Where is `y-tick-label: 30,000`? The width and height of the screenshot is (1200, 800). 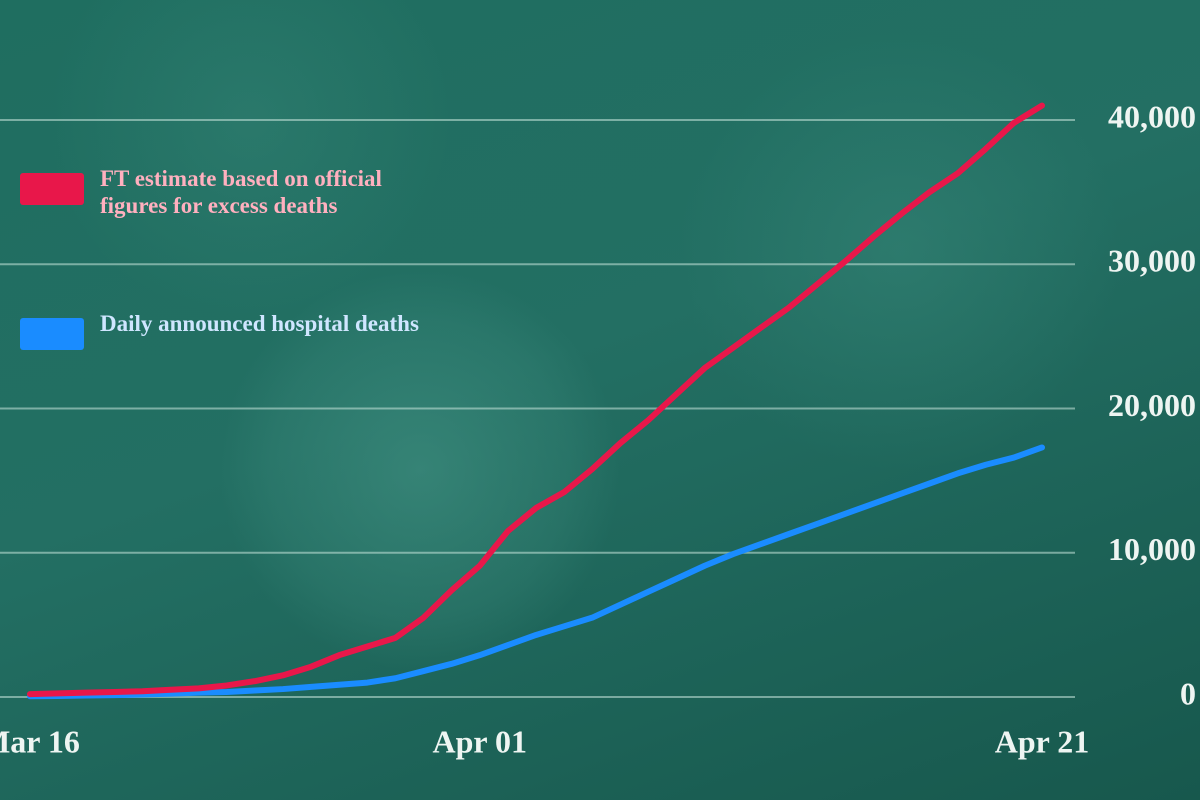
y-tick-label: 30,000 is located at coordinates (1152, 261).